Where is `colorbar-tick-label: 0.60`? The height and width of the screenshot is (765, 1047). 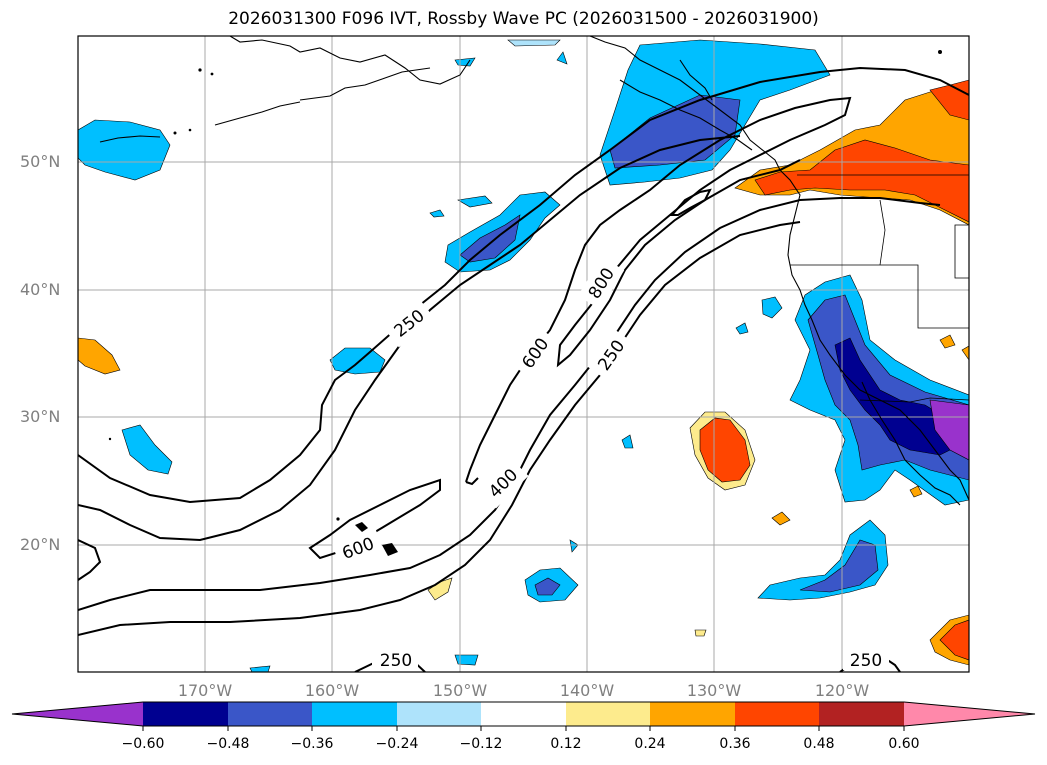 colorbar-tick-label: 0.60 is located at coordinates (904, 744).